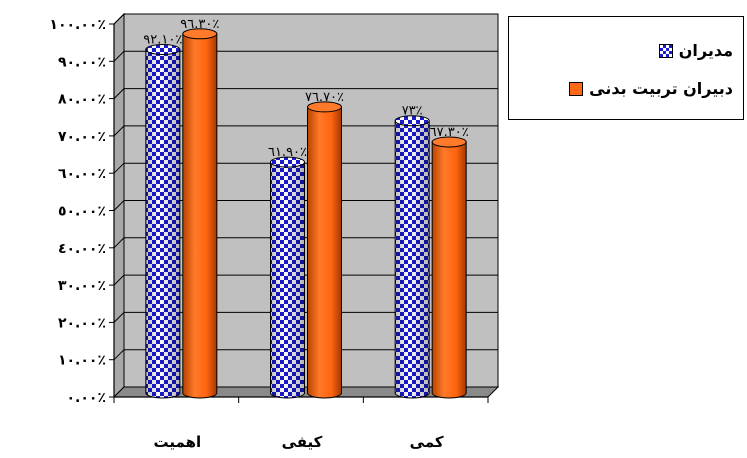  What do you see at coordinates (82, 174) in the screenshot?
I see `y-tick-label: ٦٠.٠٠٪` at bounding box center [82, 174].